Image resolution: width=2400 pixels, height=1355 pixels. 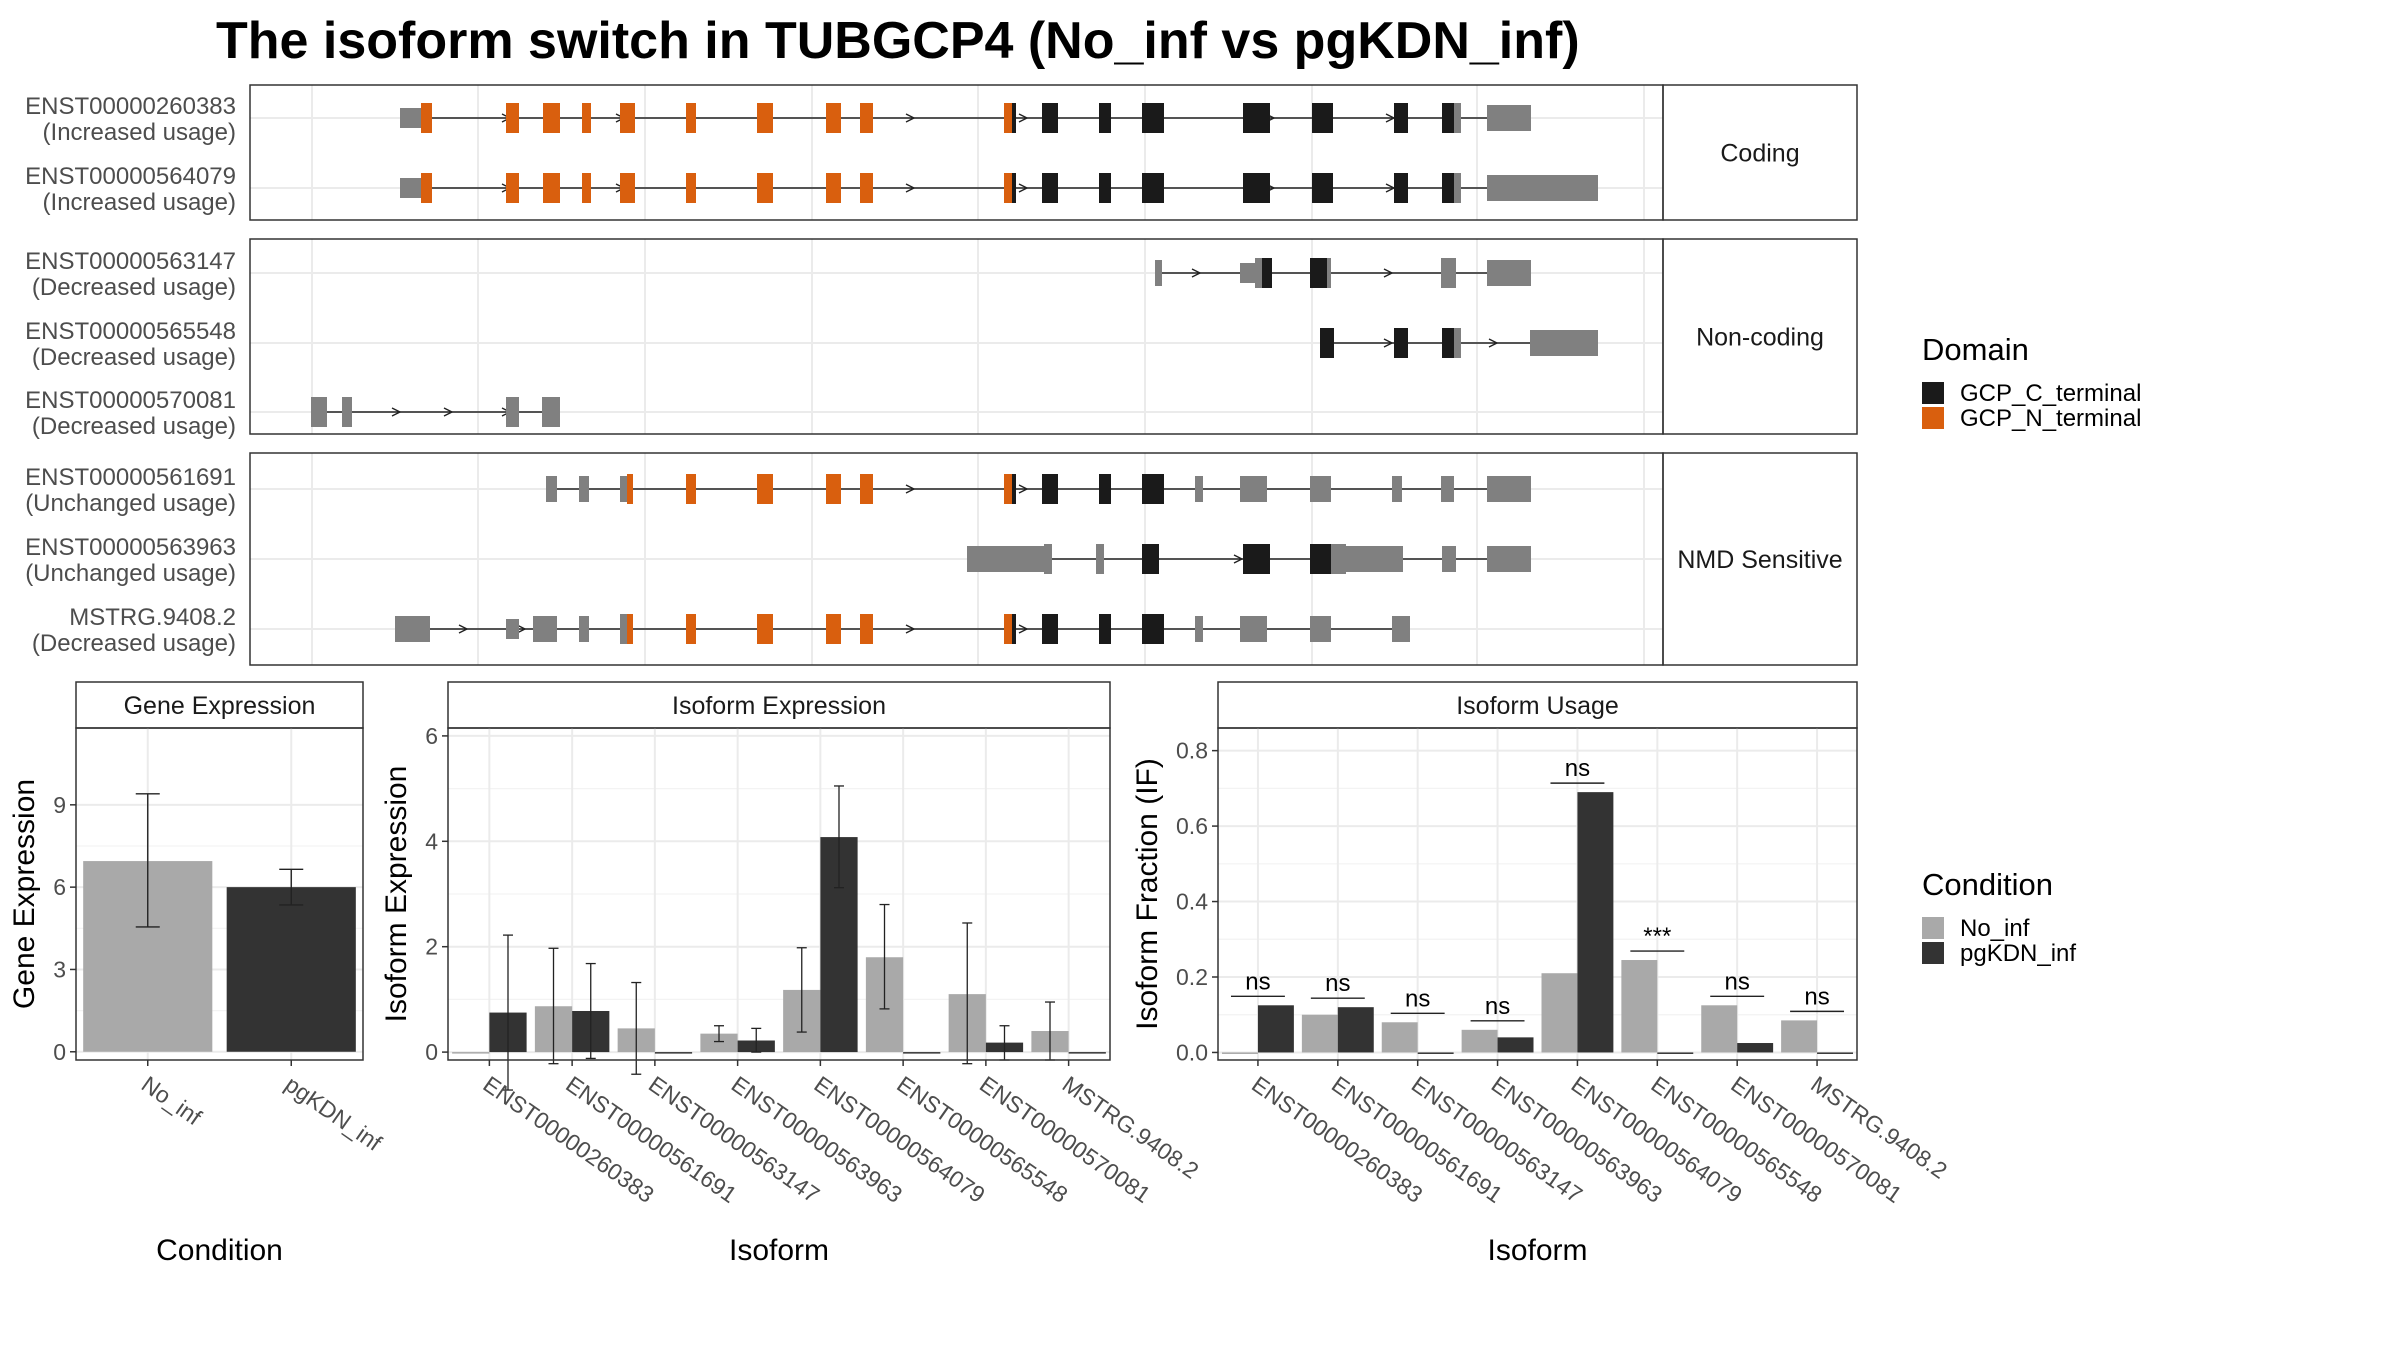 I want to click on y-tick-label: 9, so click(x=59, y=805).